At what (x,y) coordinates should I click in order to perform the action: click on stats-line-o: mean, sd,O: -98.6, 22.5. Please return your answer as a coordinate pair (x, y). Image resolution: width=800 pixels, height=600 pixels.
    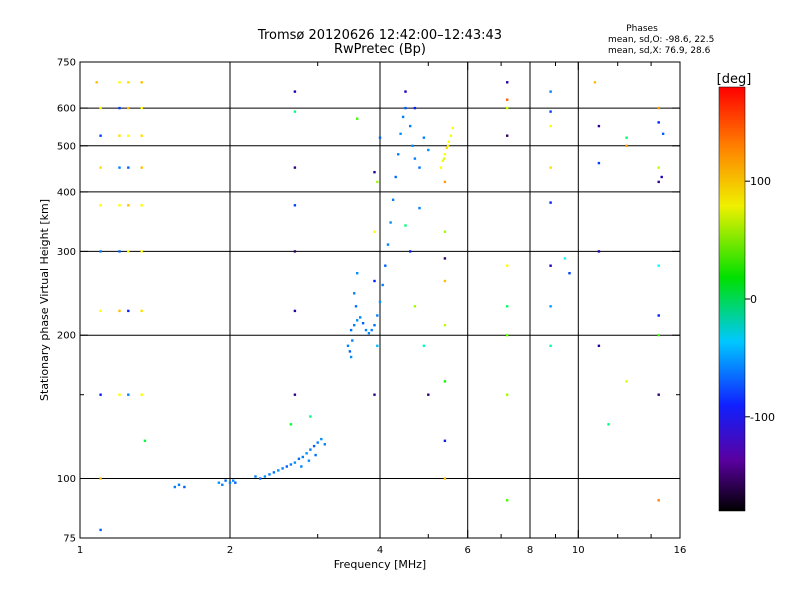
    Looking at the image, I should click on (661, 40).